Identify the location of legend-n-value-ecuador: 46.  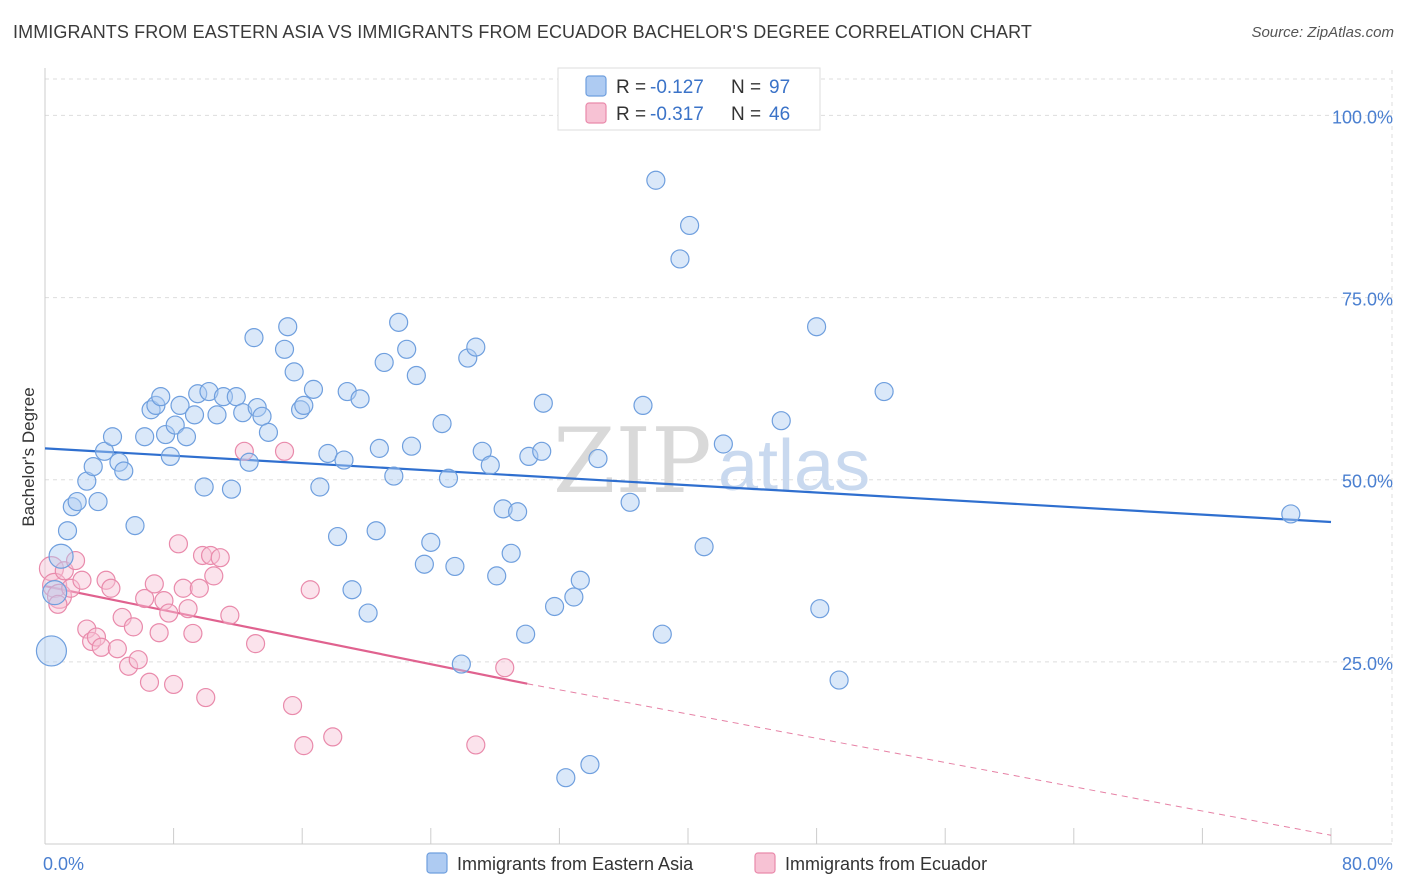
(779, 114).